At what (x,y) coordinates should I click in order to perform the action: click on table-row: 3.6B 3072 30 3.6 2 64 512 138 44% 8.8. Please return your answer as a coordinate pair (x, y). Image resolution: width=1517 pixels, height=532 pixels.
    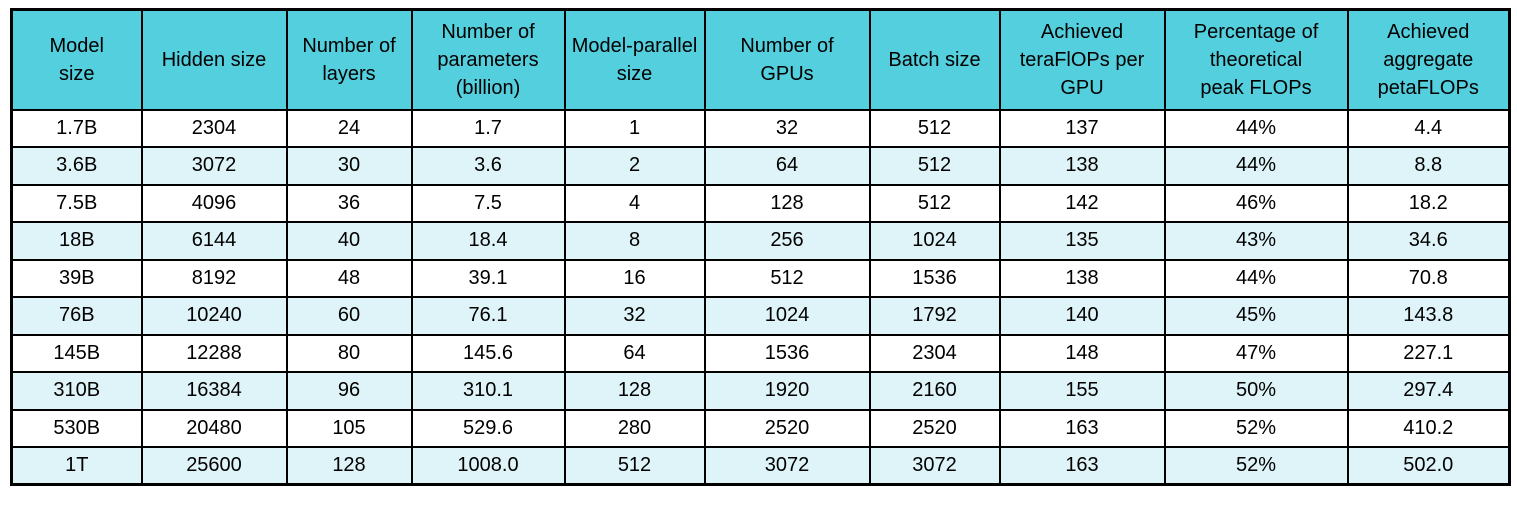
    Looking at the image, I should click on (760, 166).